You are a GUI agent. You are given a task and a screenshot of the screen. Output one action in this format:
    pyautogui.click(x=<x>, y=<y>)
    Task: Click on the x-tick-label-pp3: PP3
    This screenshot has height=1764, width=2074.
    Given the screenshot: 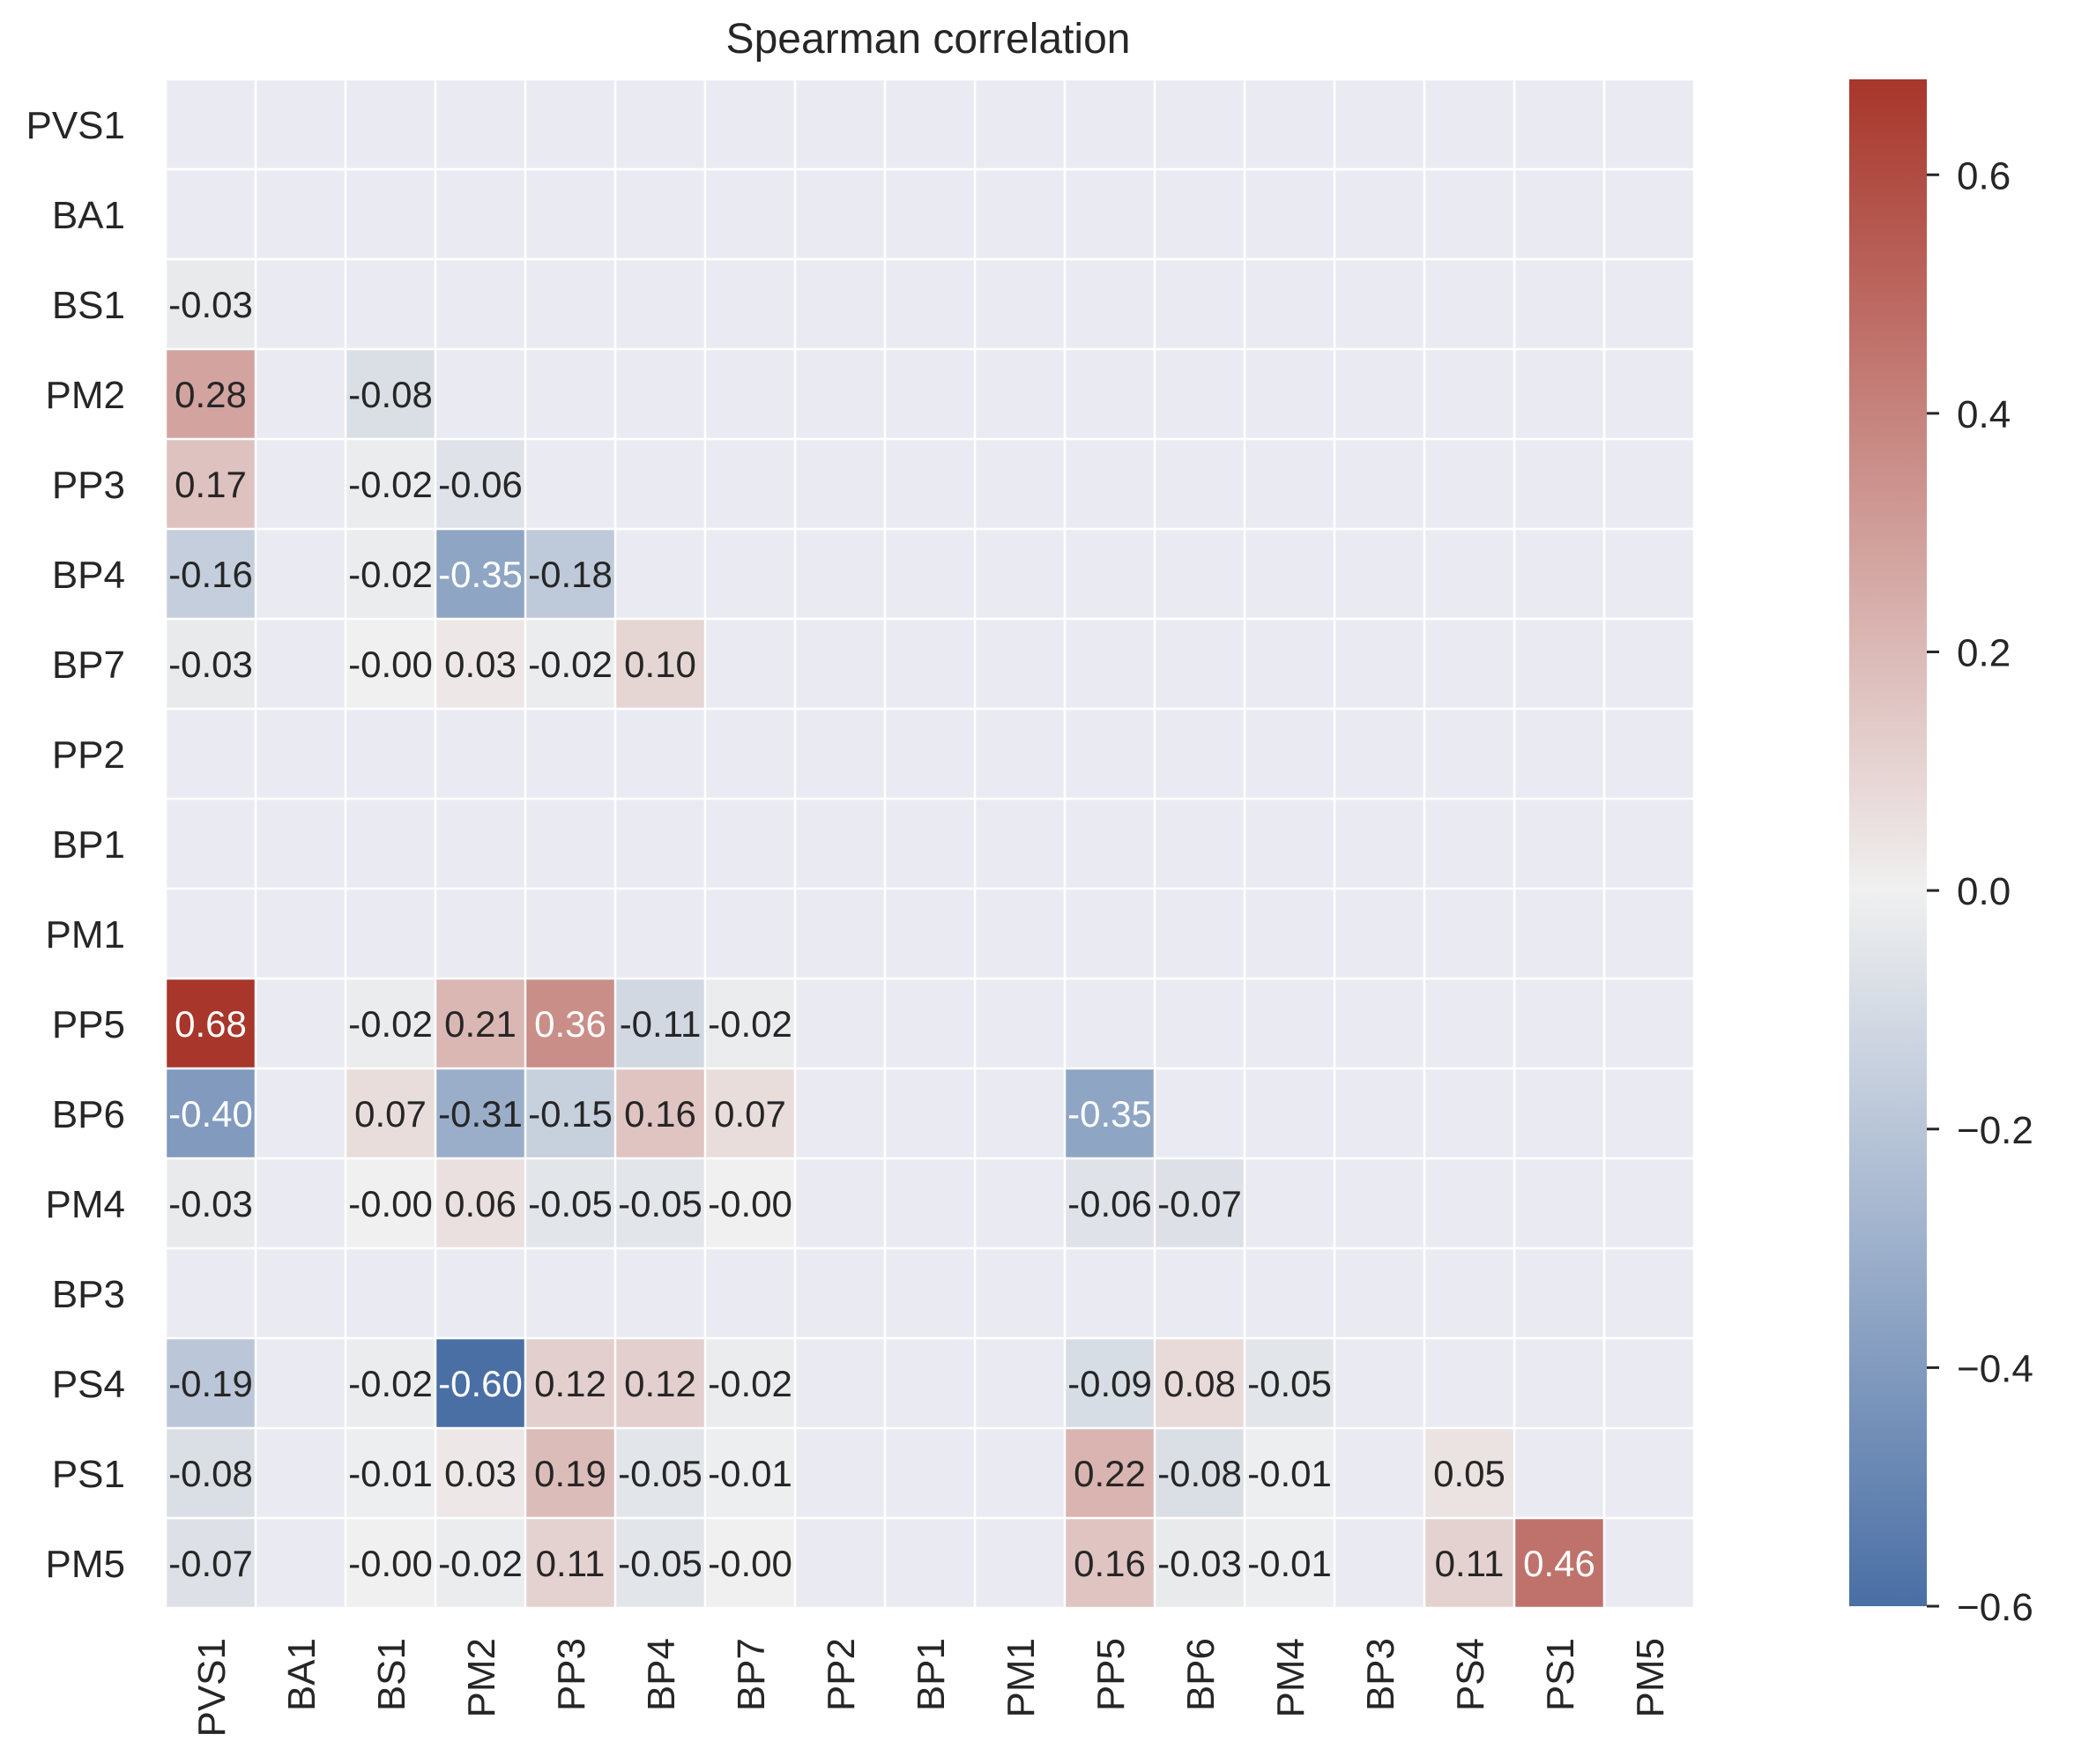 What is the action you would take?
    pyautogui.click(x=571, y=1675)
    